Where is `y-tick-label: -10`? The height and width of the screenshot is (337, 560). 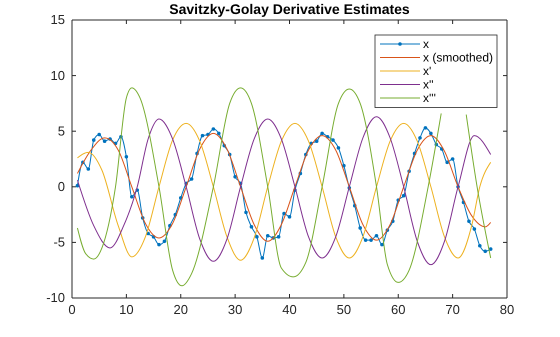
y-tick-label: -10 is located at coordinates (55, 298).